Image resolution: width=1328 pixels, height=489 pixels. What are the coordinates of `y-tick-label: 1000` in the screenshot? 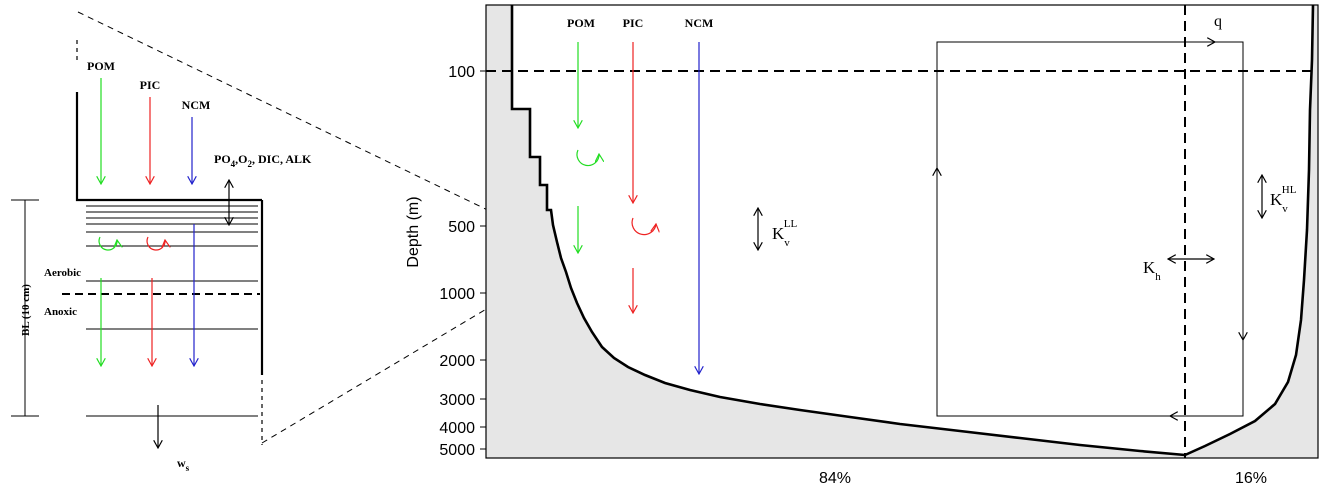 It's located at (457, 294).